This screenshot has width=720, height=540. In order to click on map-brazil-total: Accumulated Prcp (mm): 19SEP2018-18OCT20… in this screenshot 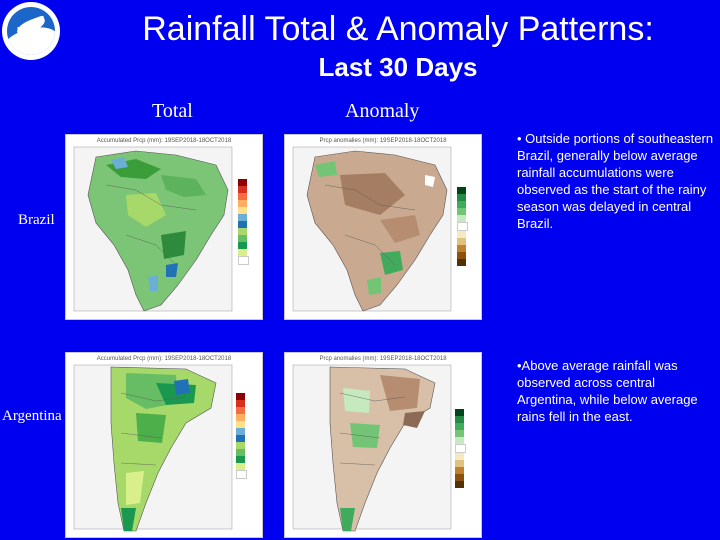, I will do `click(164, 227)`.